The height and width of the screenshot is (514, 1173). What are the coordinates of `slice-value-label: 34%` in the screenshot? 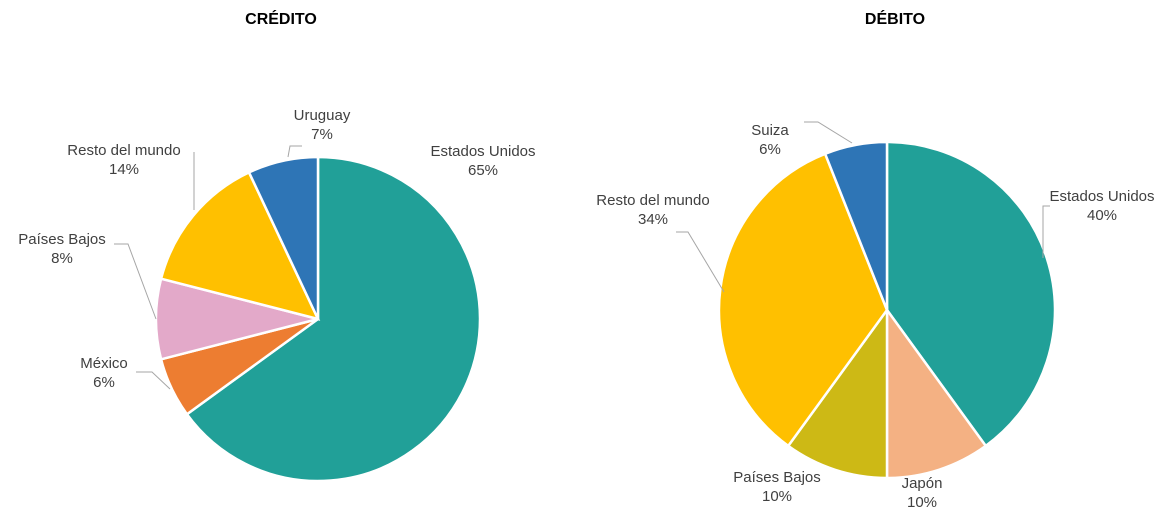 It's located at (653, 219).